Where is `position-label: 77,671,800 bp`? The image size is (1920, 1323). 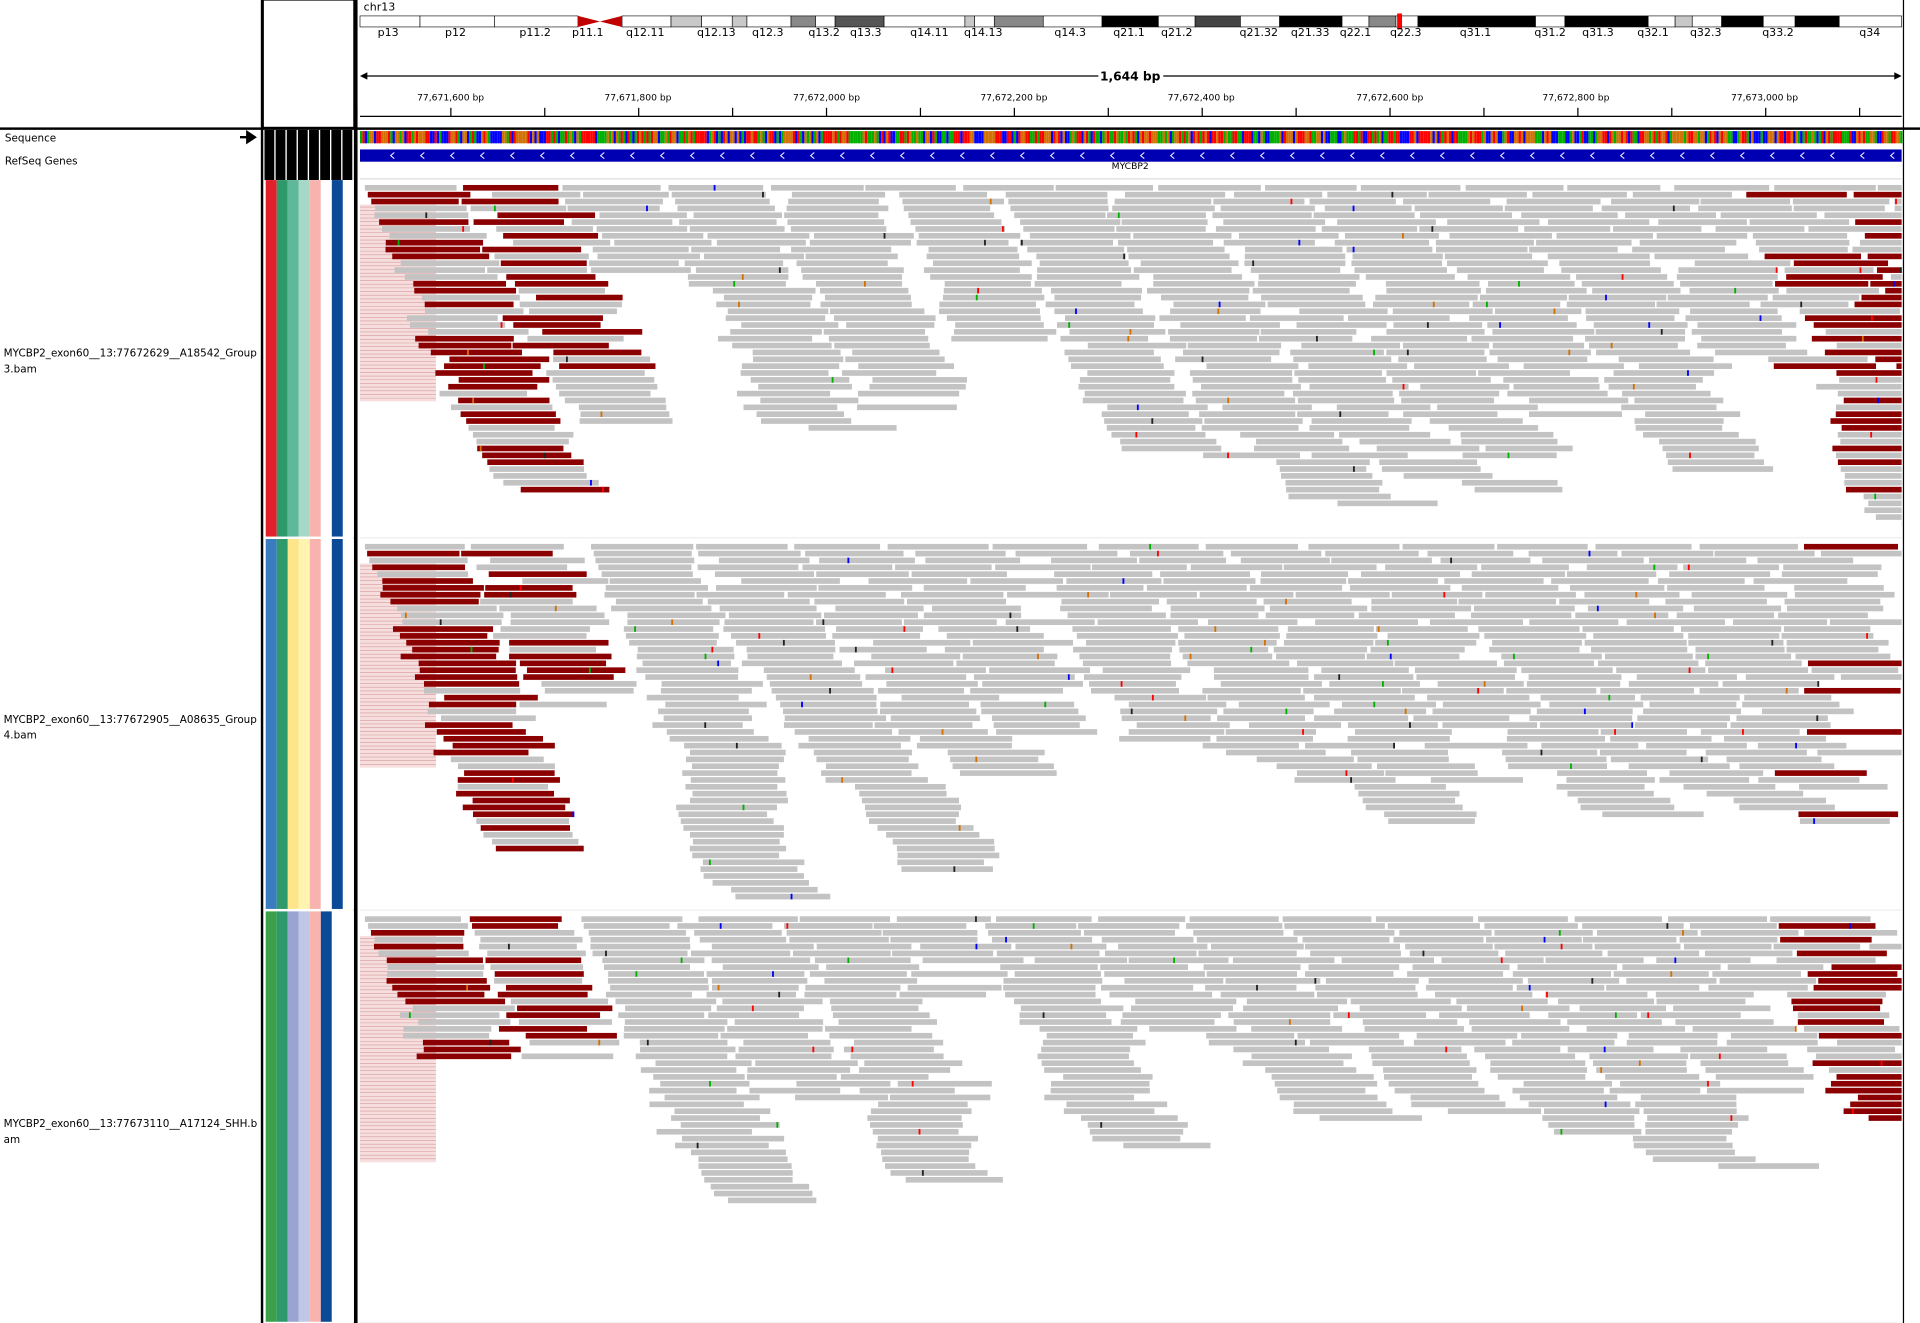 position-label: 77,671,800 bp is located at coordinates (637, 97).